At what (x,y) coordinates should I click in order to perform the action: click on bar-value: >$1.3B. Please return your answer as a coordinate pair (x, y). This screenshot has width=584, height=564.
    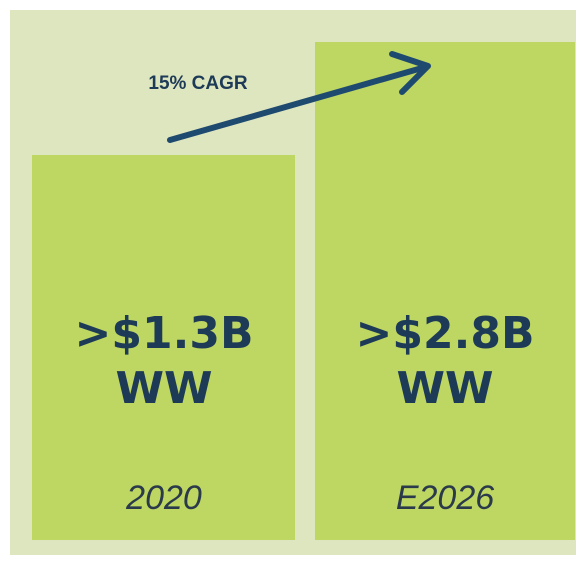
    Looking at the image, I should click on (164, 333).